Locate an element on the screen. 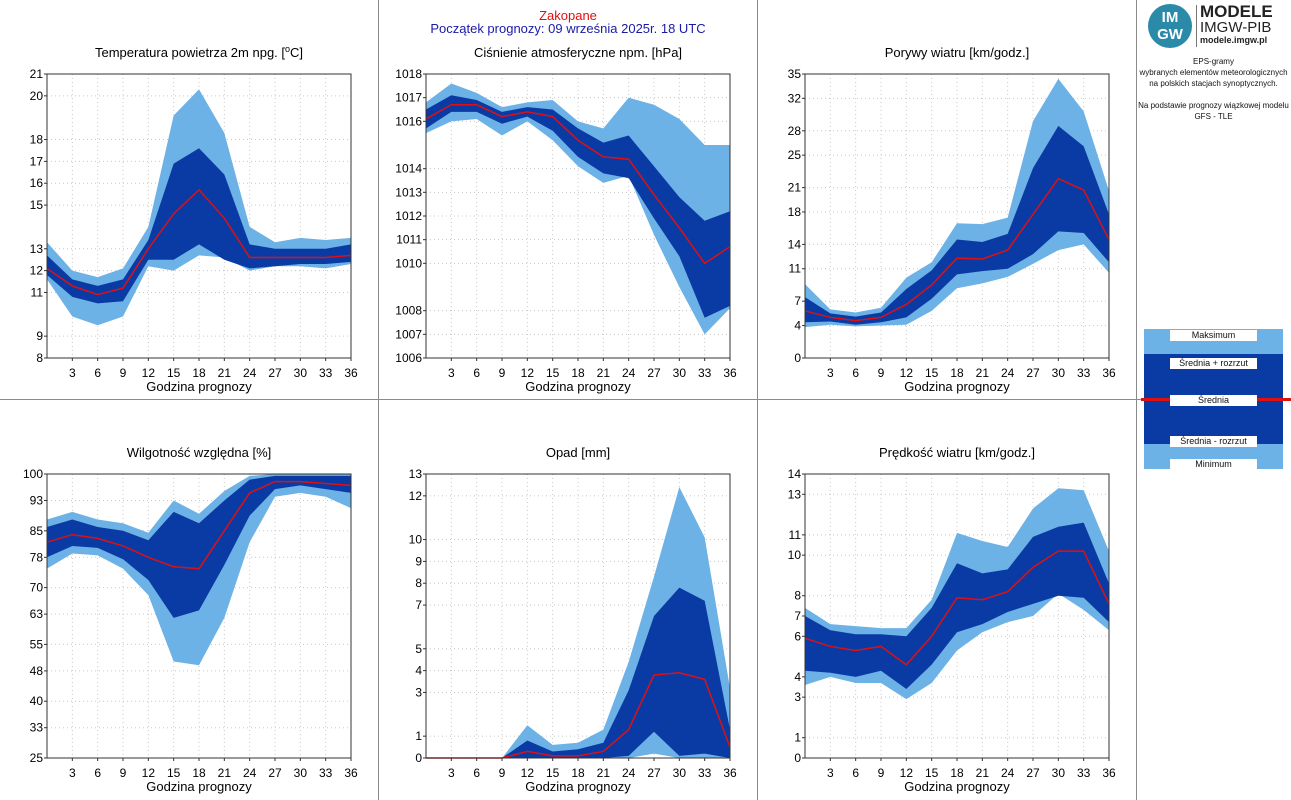  chart-title: Wilgotność względna [%] is located at coordinates (199, 452).